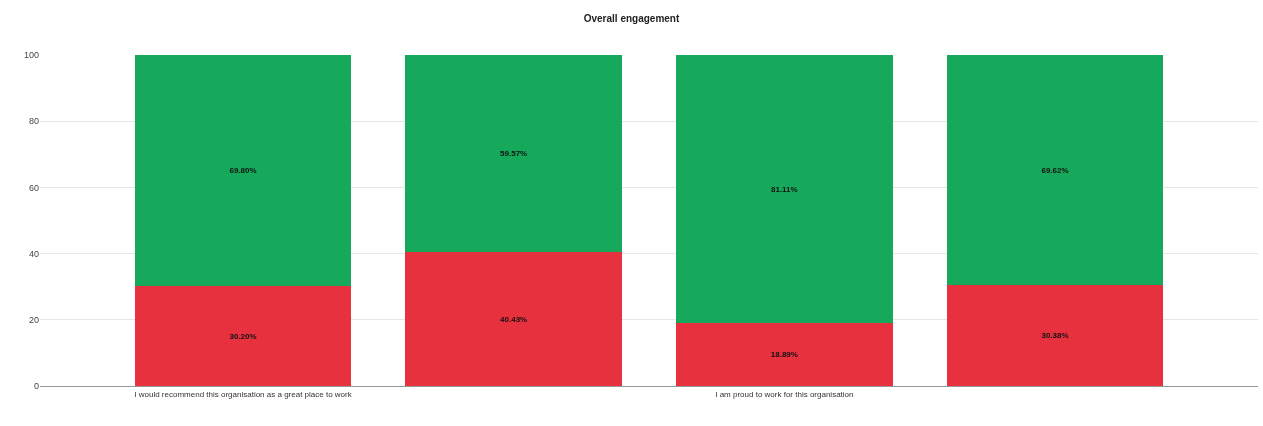 The image size is (1263, 426). I want to click on y-tick-label: 80, so click(33, 121).